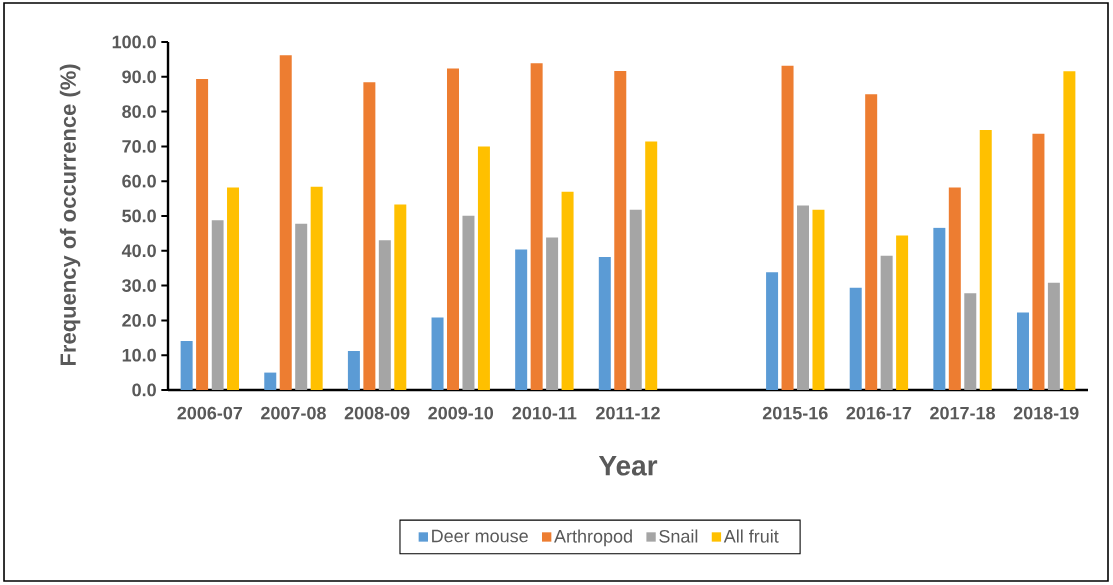  What do you see at coordinates (1046, 413) in the screenshot?
I see `x-tick-label: 2018-19` at bounding box center [1046, 413].